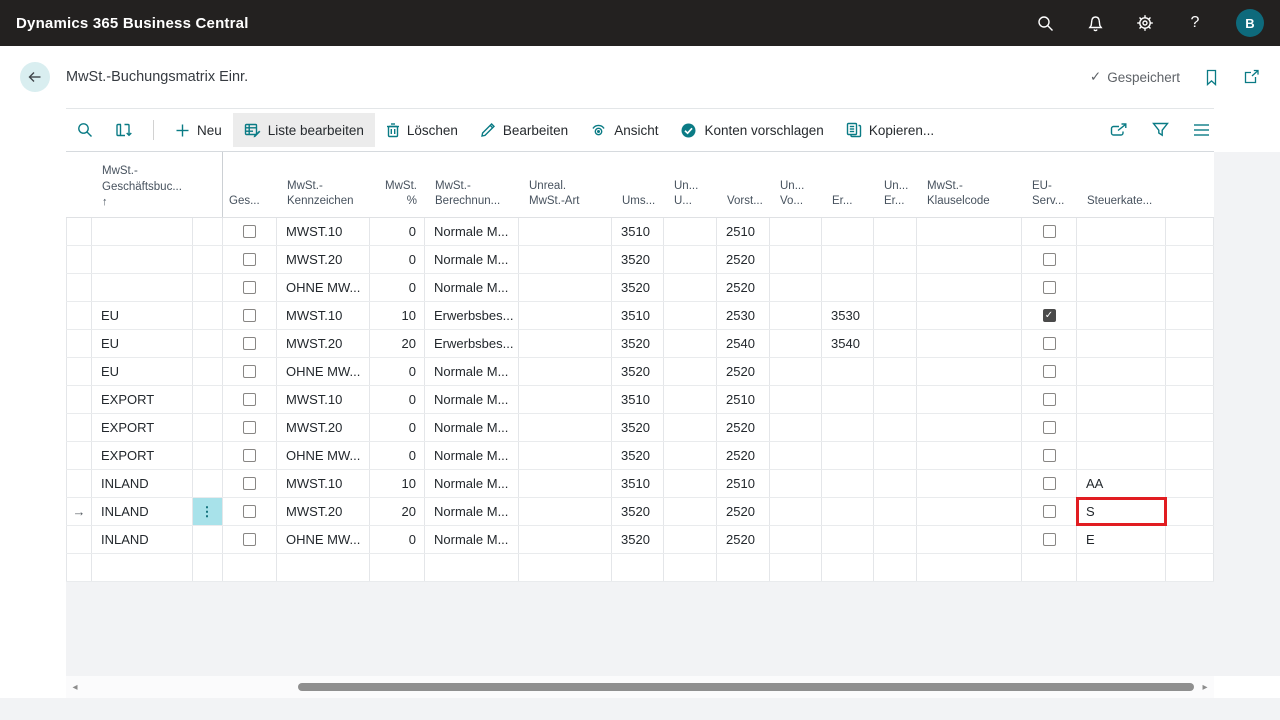 This screenshot has height=720, width=1280. Describe the element at coordinates (1121, 483) in the screenshot. I see `cell-steuerkat: AA` at that location.